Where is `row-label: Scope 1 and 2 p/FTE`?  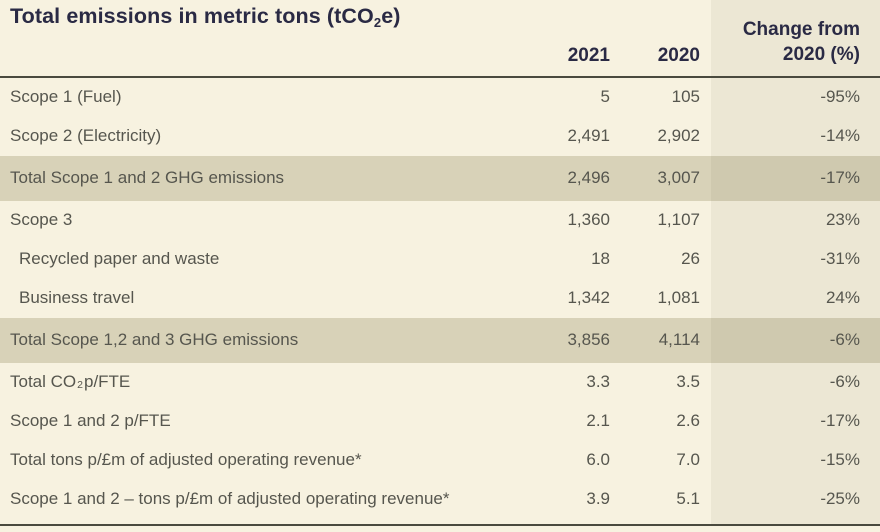 row-label: Scope 1 and 2 p/FTE is located at coordinates (90, 420).